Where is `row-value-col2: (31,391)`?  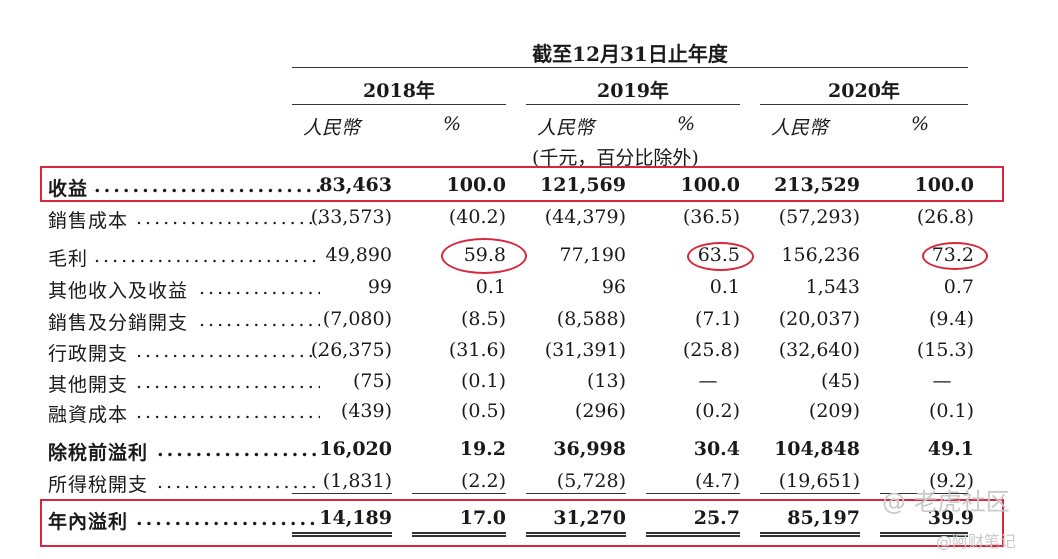 row-value-col2: (31,391) is located at coordinates (585, 350).